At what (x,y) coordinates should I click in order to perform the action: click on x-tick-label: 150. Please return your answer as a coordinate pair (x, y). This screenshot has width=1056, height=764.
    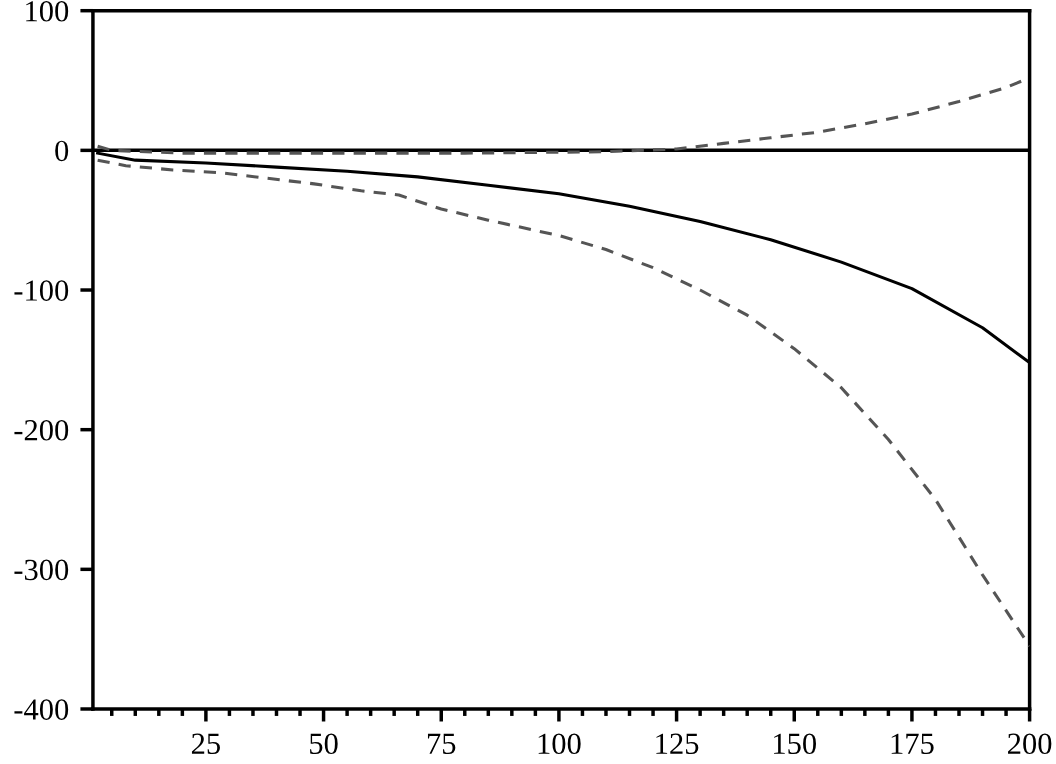
    Looking at the image, I should click on (795, 744).